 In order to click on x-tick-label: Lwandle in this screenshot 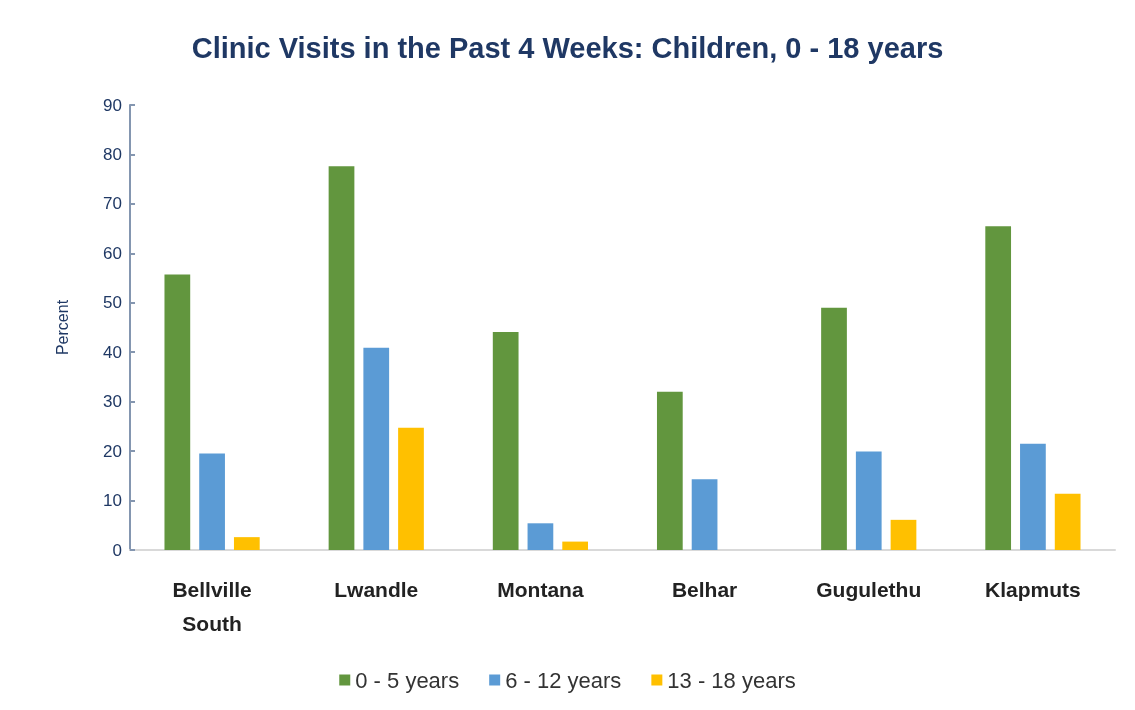, I will do `click(376, 589)`.